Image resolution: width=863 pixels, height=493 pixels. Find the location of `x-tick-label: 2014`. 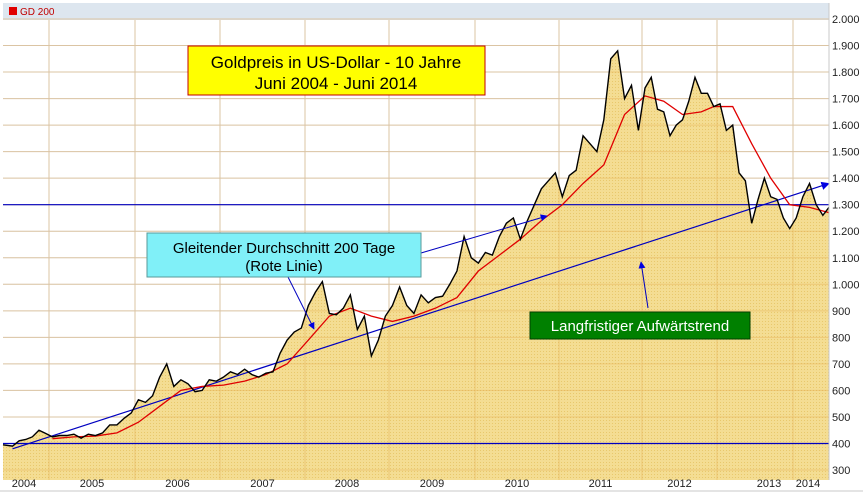

x-tick-label: 2014 is located at coordinates (808, 484).